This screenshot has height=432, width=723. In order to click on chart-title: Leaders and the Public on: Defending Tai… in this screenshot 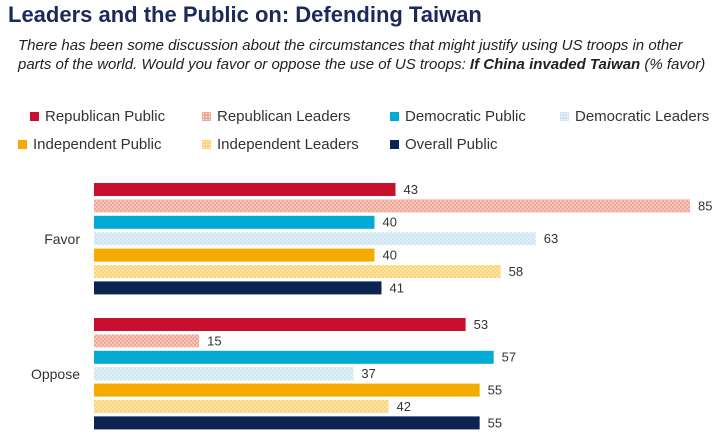, I will do `click(245, 14)`.